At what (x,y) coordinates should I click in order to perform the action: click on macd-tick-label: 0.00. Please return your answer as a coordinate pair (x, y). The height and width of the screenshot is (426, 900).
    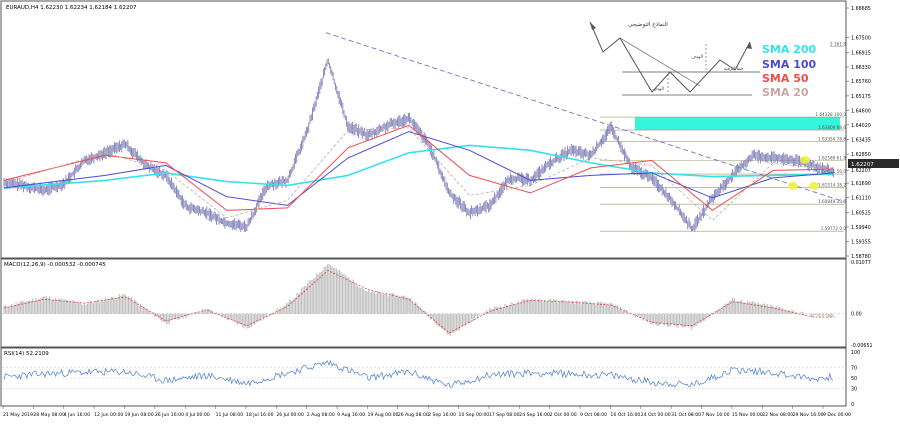
    Looking at the image, I should click on (856, 315).